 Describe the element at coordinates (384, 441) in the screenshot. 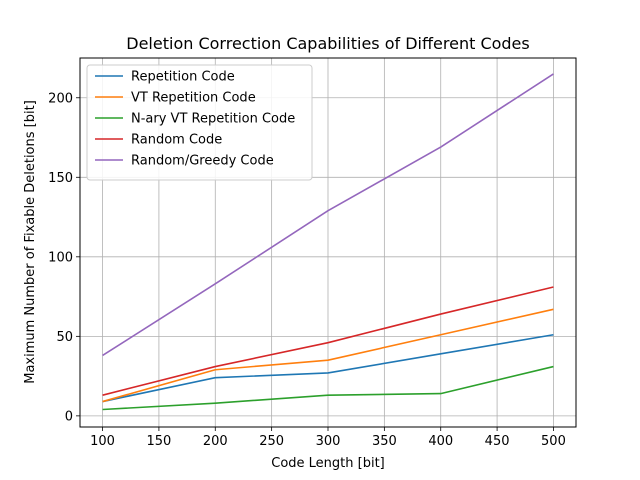

I see `x-tick-label: 350` at that location.